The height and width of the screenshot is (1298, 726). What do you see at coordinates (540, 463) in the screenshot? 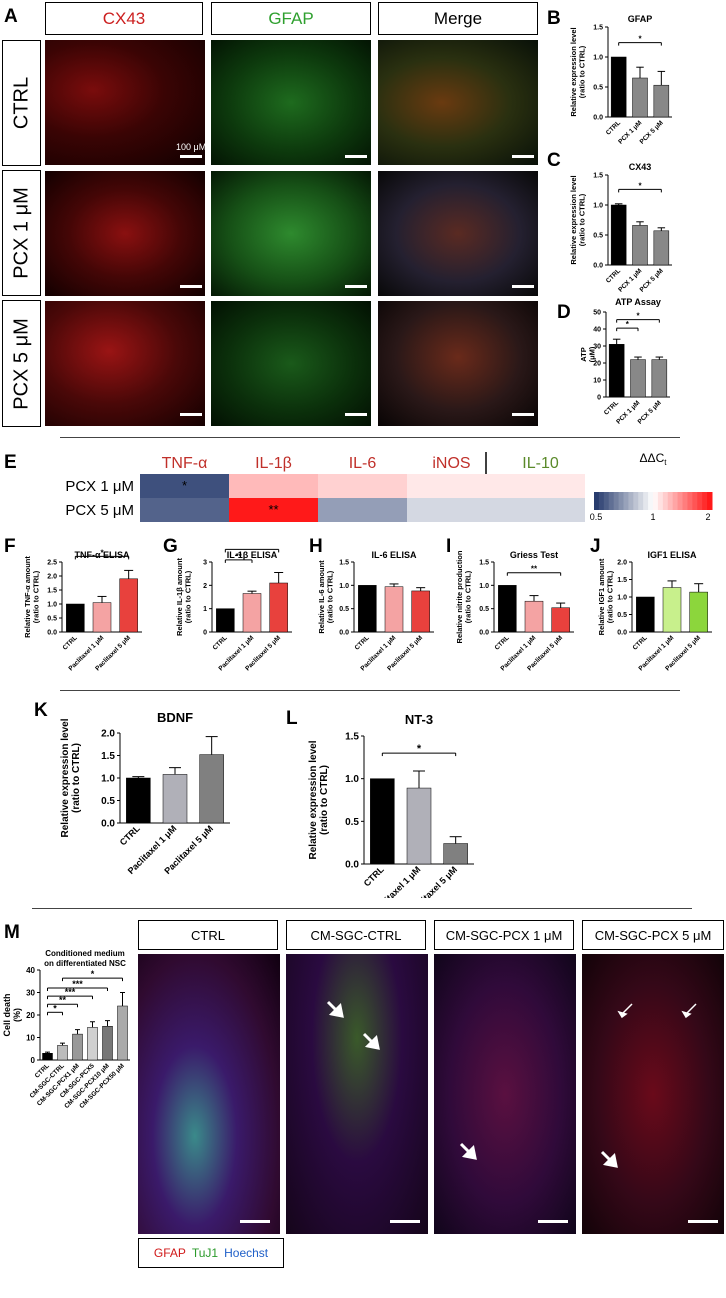
I see `heatmap-column-label: IL-10` at bounding box center [540, 463].